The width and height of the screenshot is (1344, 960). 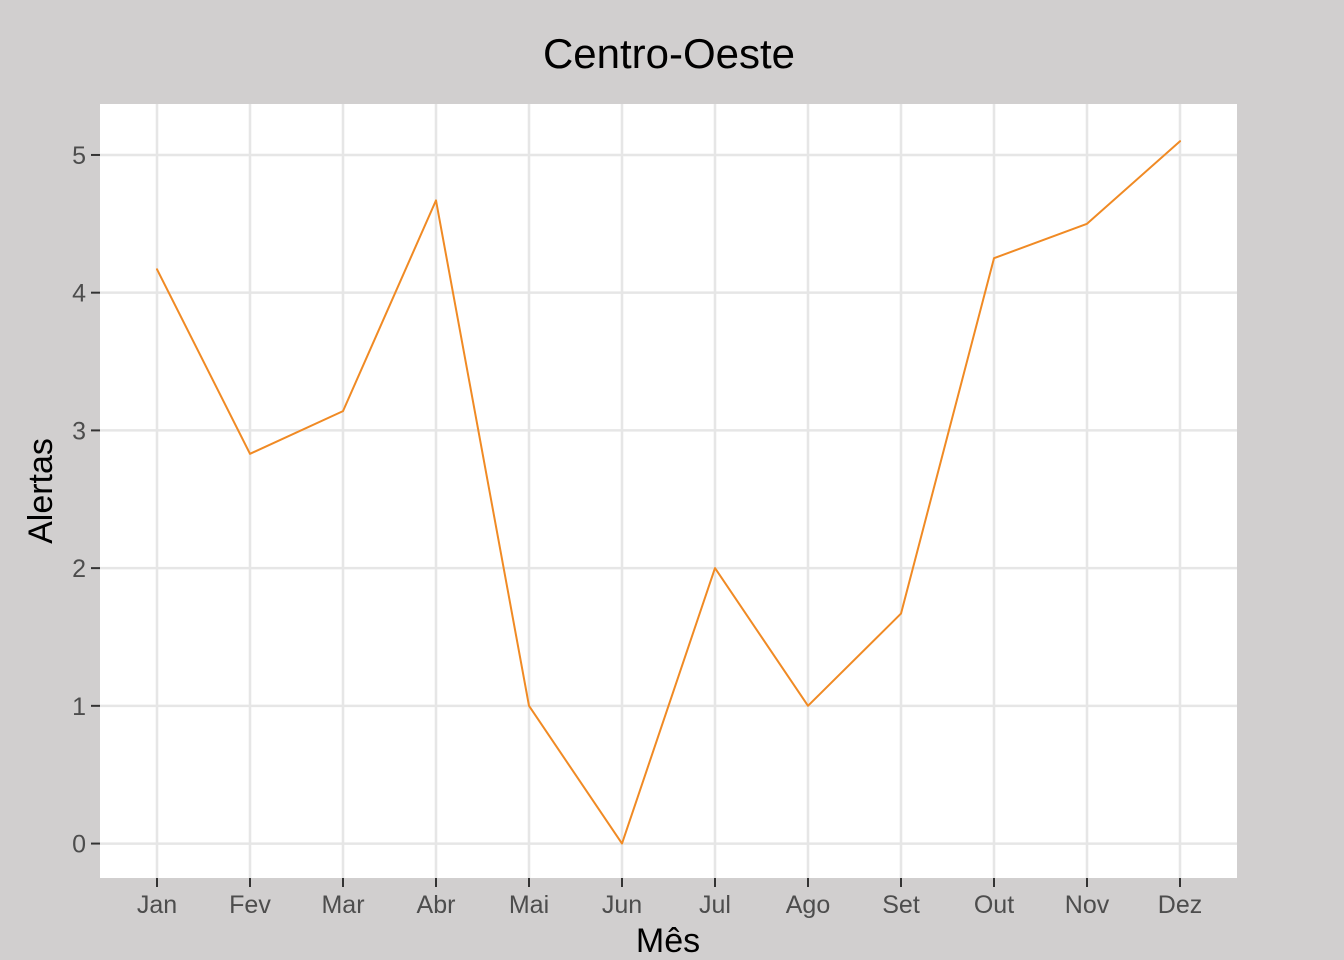 What do you see at coordinates (79, 569) in the screenshot?
I see `y-tick-label: 2` at bounding box center [79, 569].